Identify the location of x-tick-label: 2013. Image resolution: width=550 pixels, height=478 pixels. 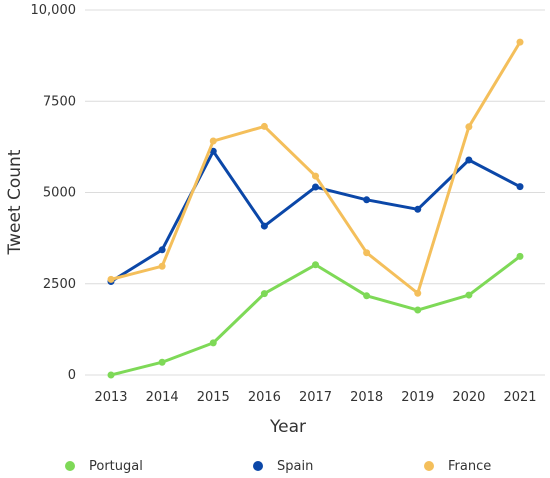
(110, 397).